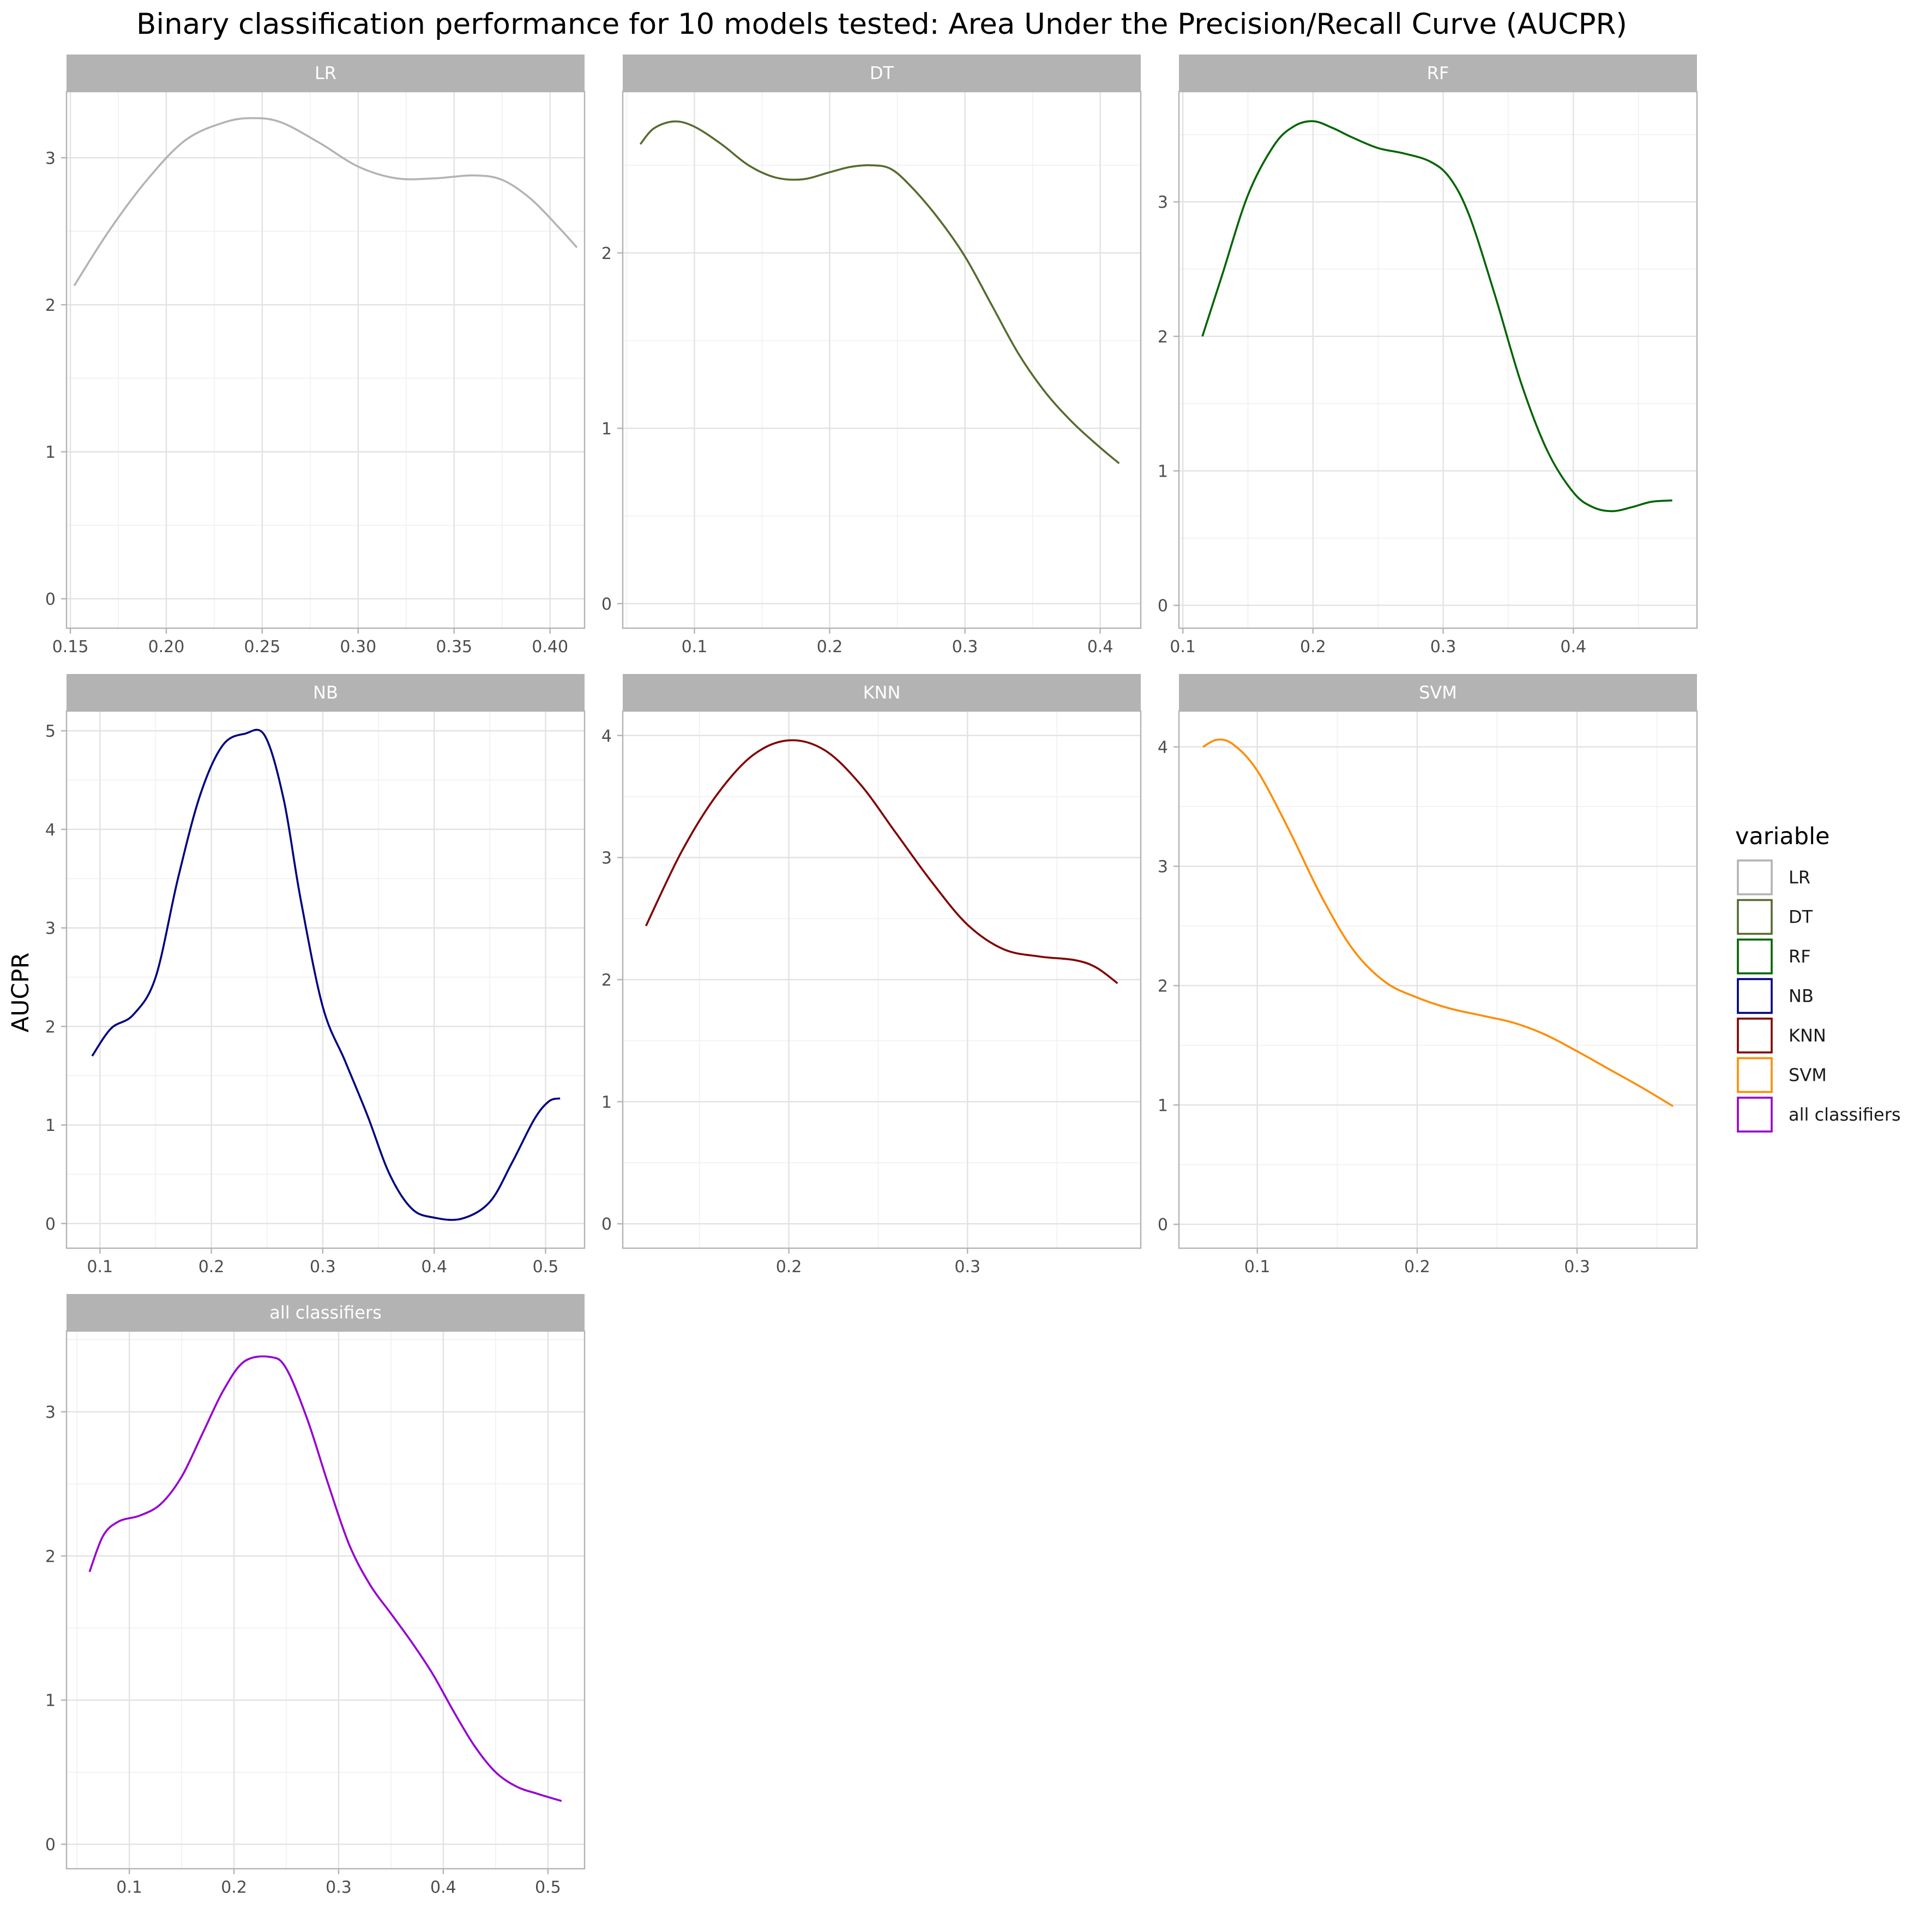  I want to click on density-line-svm, so click(1438, 923).